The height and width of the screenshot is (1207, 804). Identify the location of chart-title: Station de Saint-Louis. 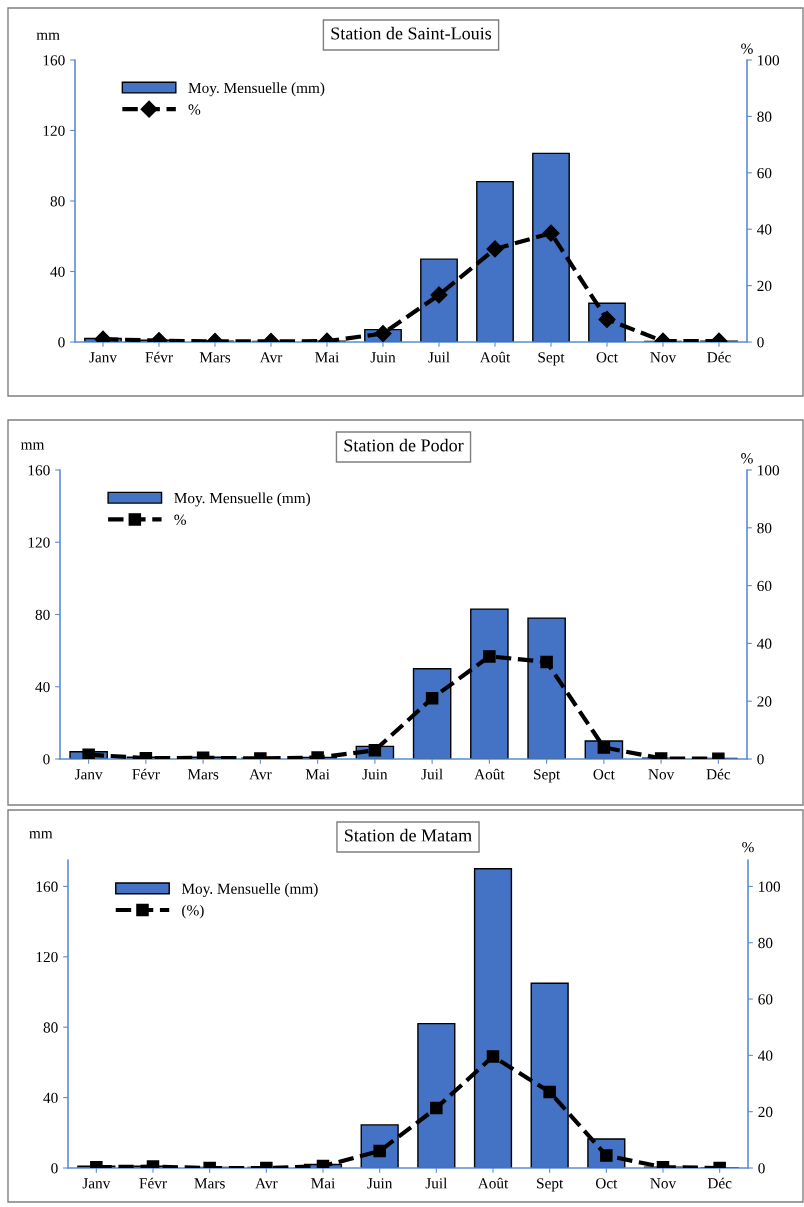
(411, 33).